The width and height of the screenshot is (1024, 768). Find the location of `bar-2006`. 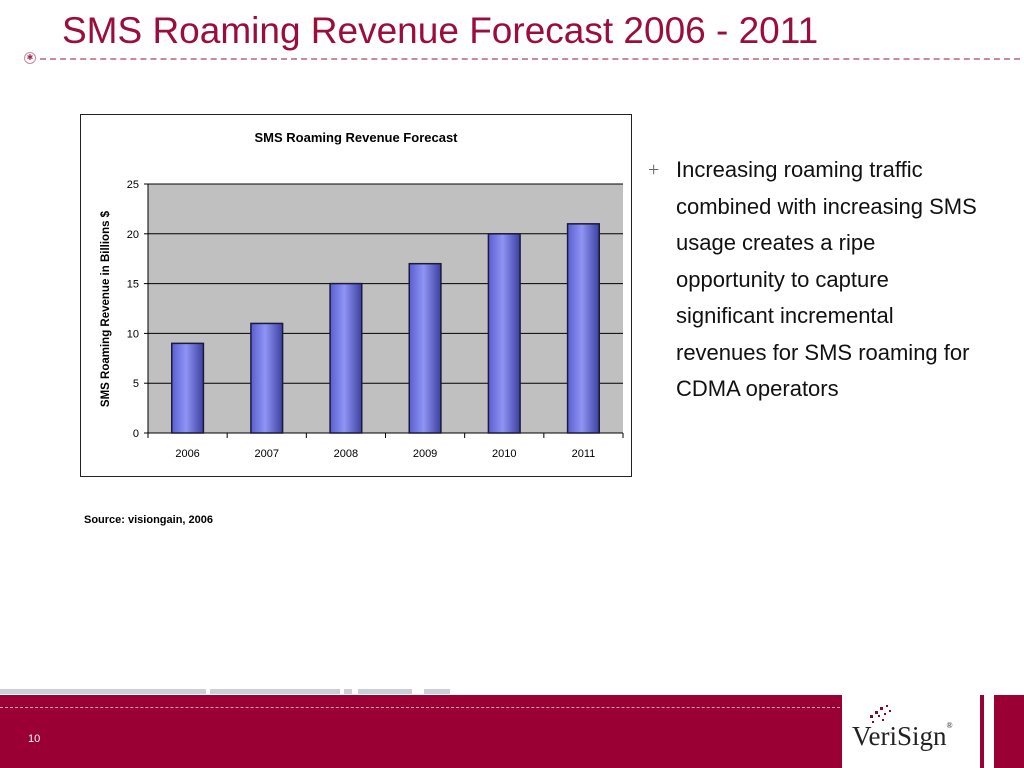

bar-2006 is located at coordinates (188, 388).